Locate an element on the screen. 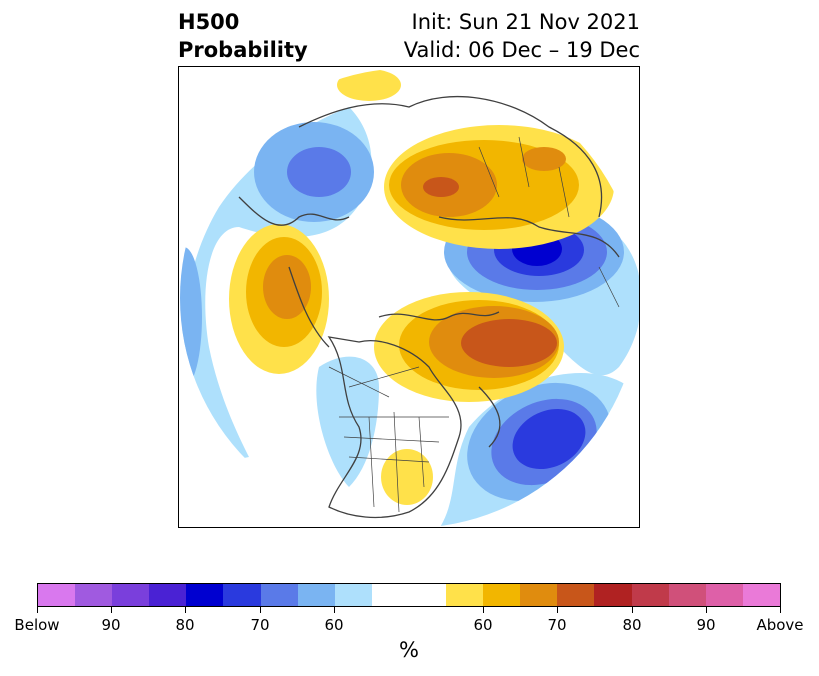 Image resolution: width=819 pixels, height=676 pixels. warm-center-usa-yellow is located at coordinates (407, 477).